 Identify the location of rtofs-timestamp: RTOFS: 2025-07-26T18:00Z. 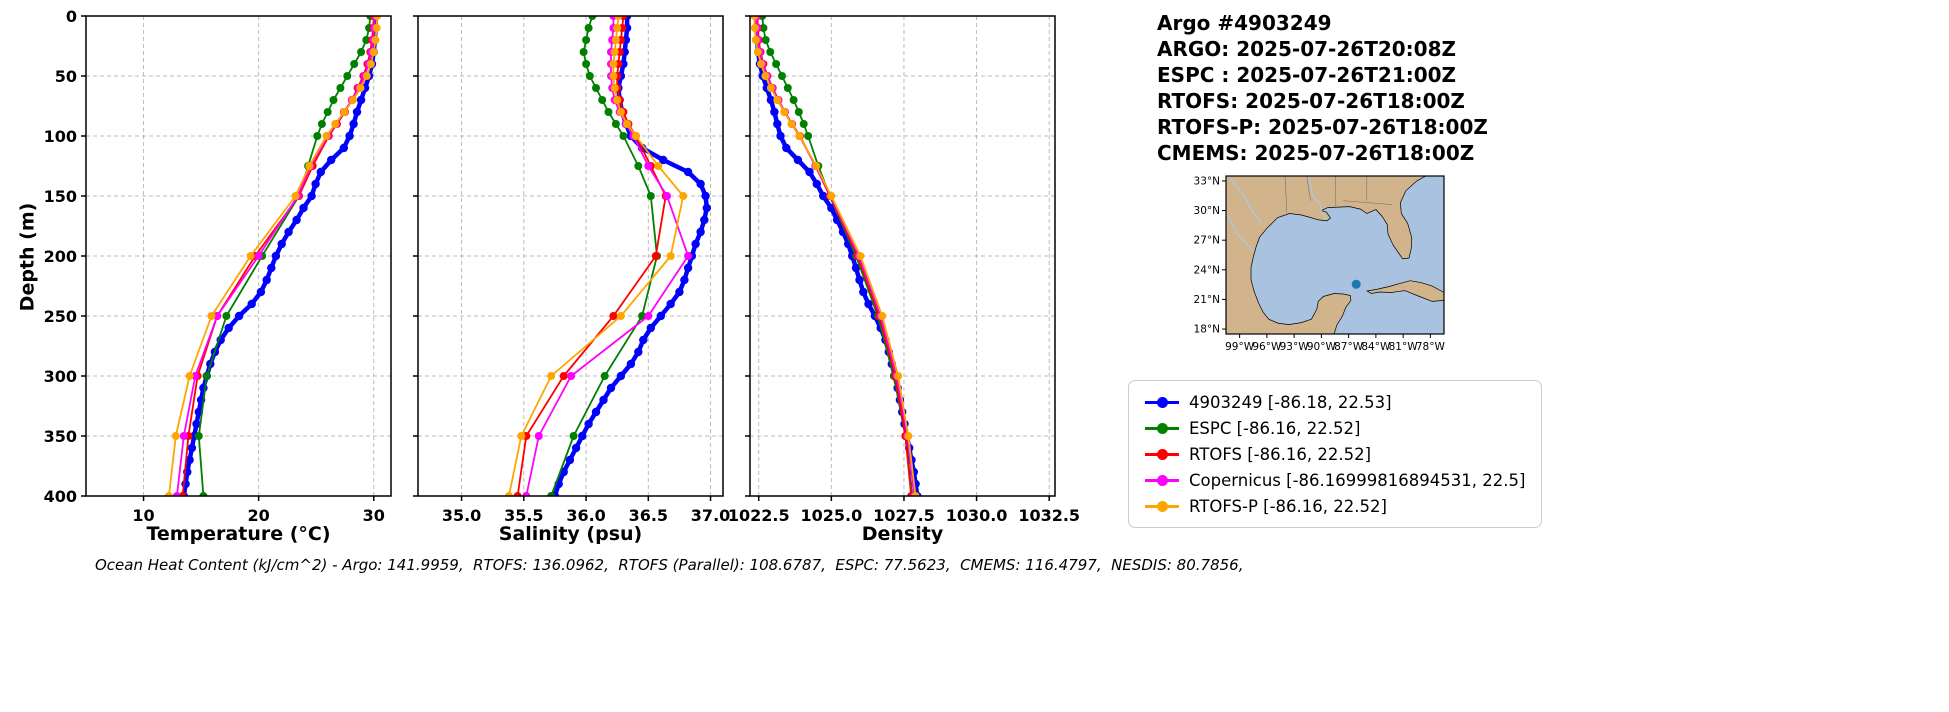
(1311, 101).